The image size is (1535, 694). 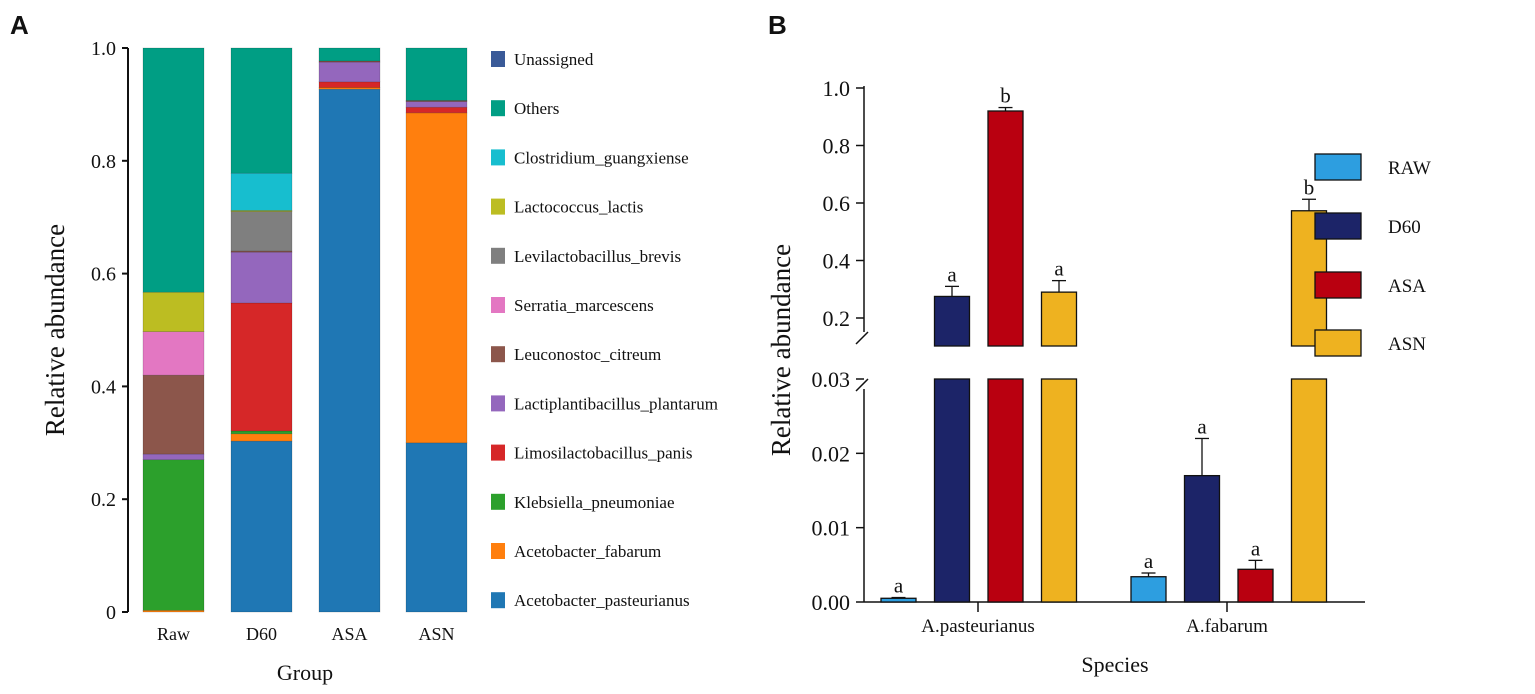 I want to click on x-tick-label-a: D60, so click(x=261, y=634).